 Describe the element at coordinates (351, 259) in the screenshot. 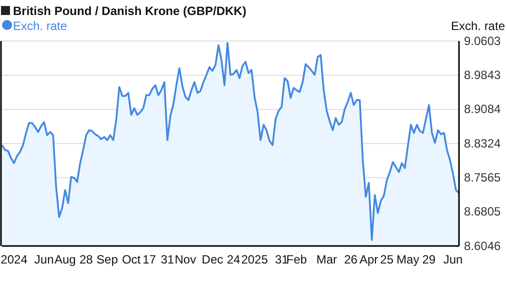

I see `x-tick-label: 26` at that location.